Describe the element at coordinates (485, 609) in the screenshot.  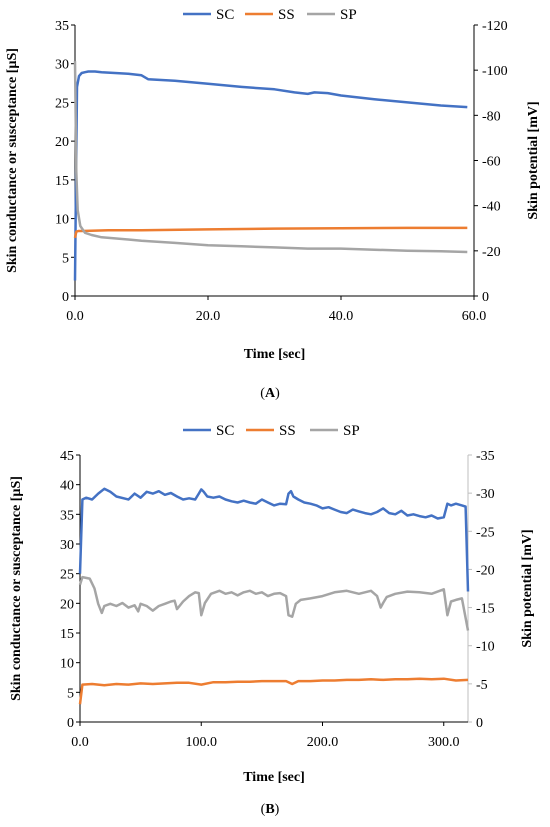
I see `y-right-tick-label: -15` at that location.